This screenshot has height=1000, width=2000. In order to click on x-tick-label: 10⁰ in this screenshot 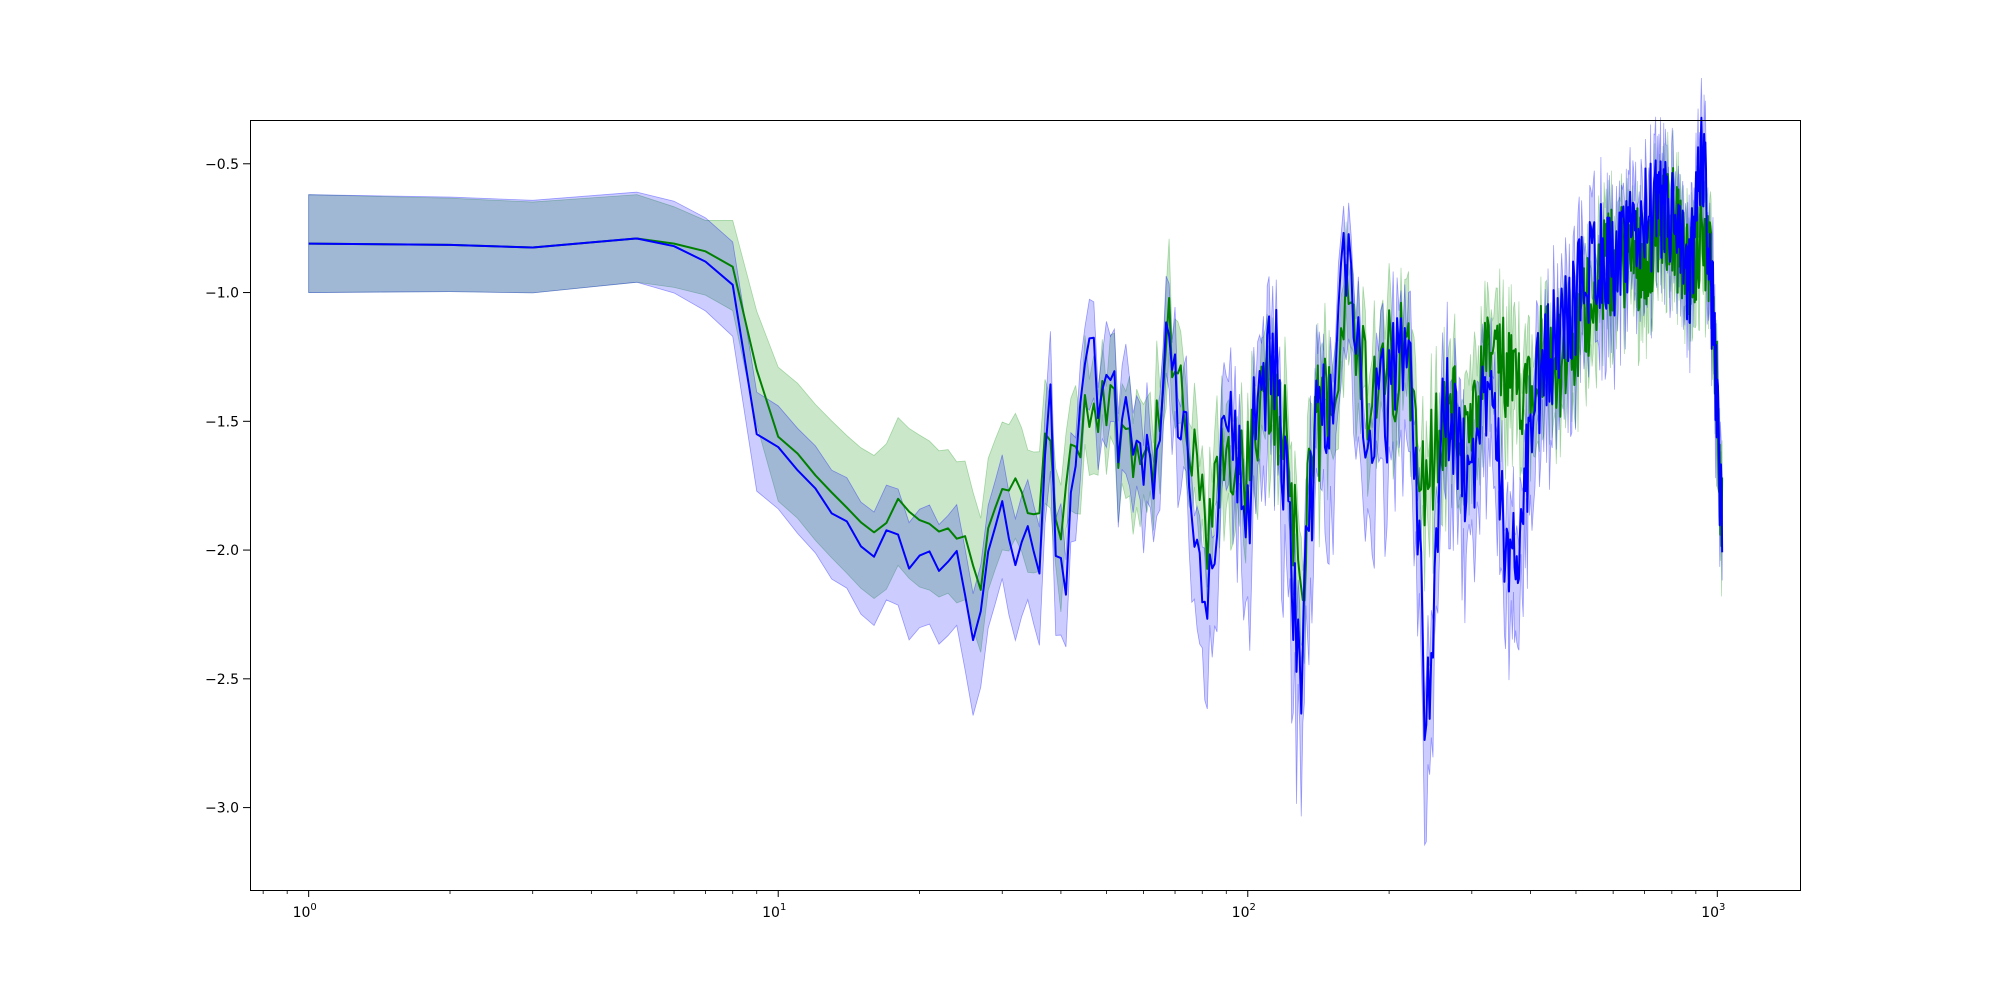, I will do `click(305, 911)`.